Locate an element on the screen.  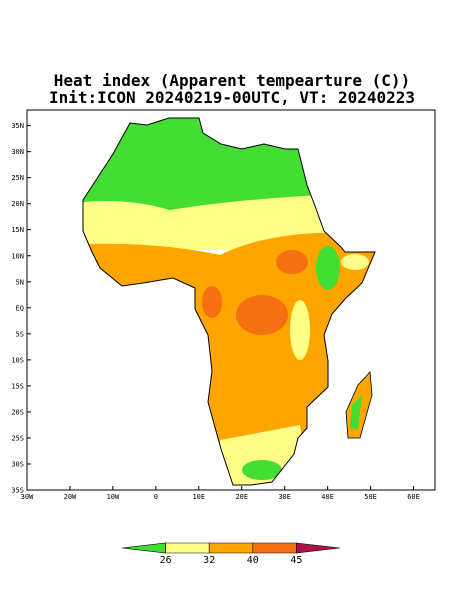
x-tick-label: 20W is located at coordinates (70, 497).